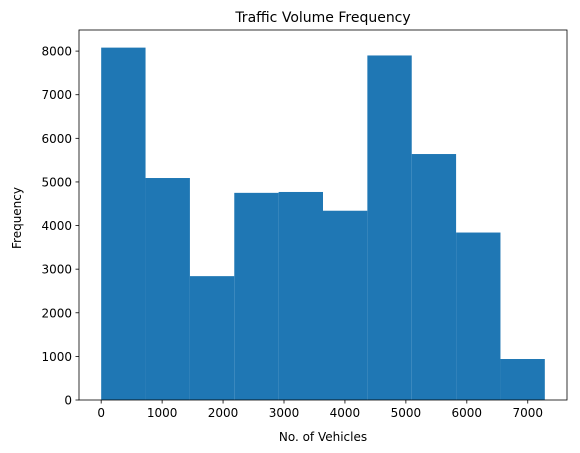  What do you see at coordinates (406, 413) in the screenshot?
I see `x-tick-label: 5000` at bounding box center [406, 413].